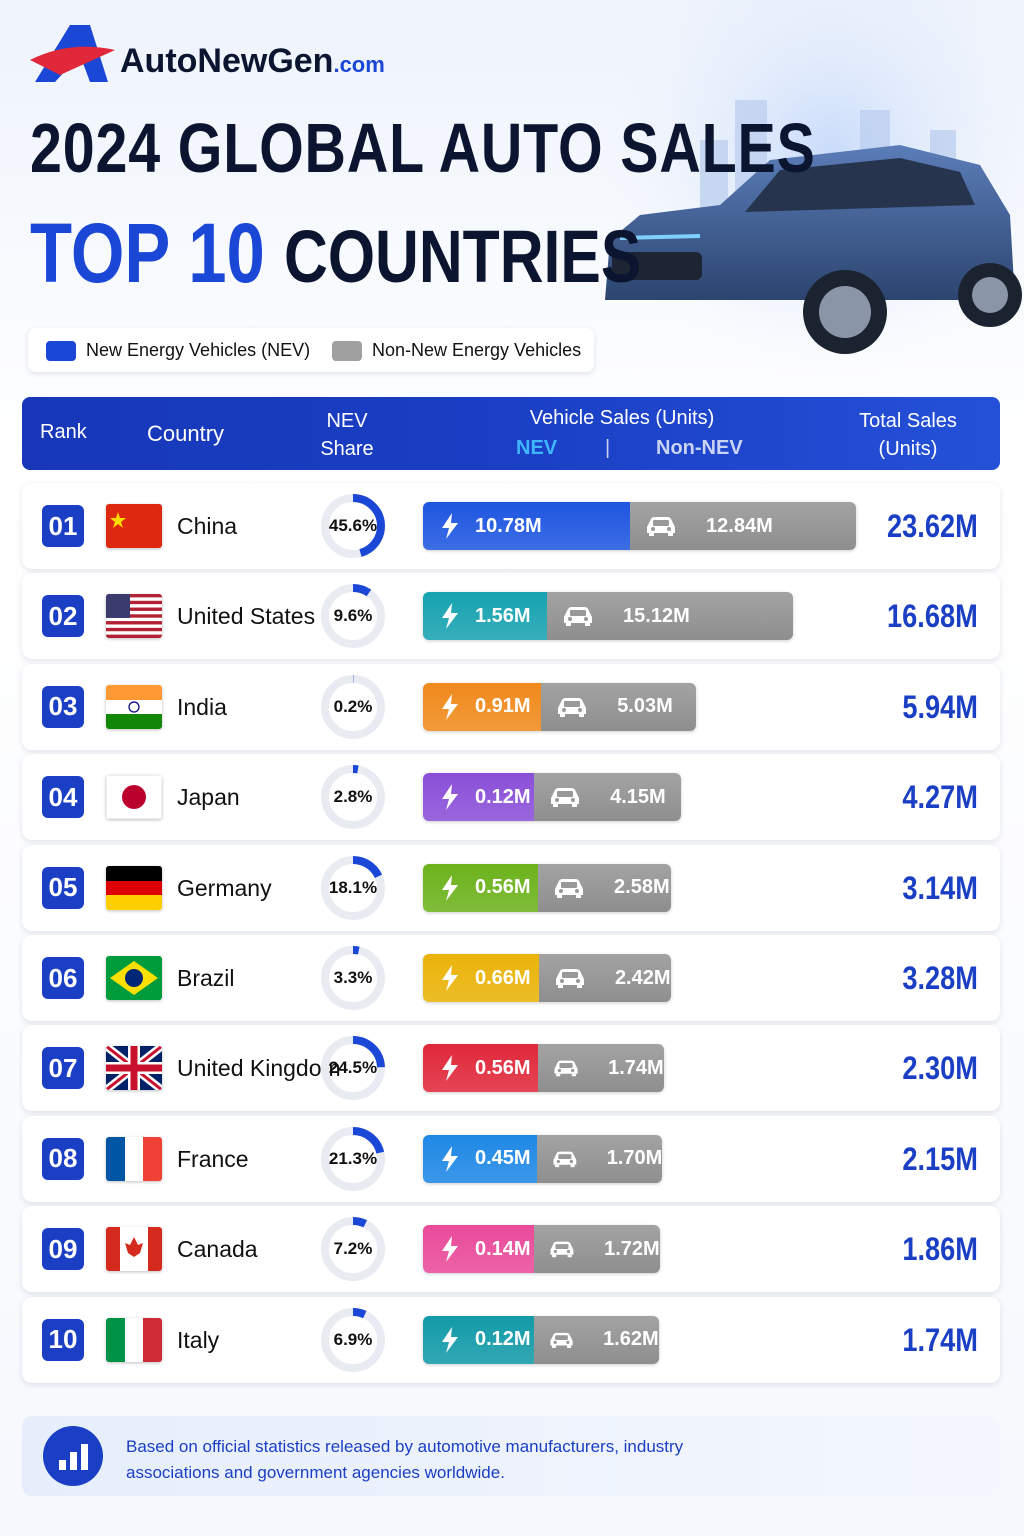  What do you see at coordinates (206, 978) in the screenshot?
I see `country-name: Brazil` at bounding box center [206, 978].